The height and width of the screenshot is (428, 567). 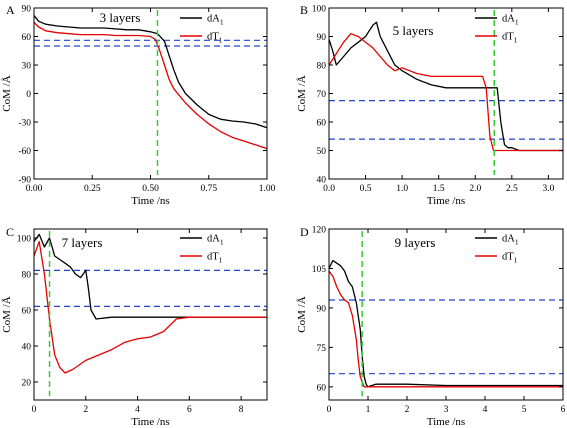 I want to click on x-tick-label: 3.0, so click(x=548, y=189).